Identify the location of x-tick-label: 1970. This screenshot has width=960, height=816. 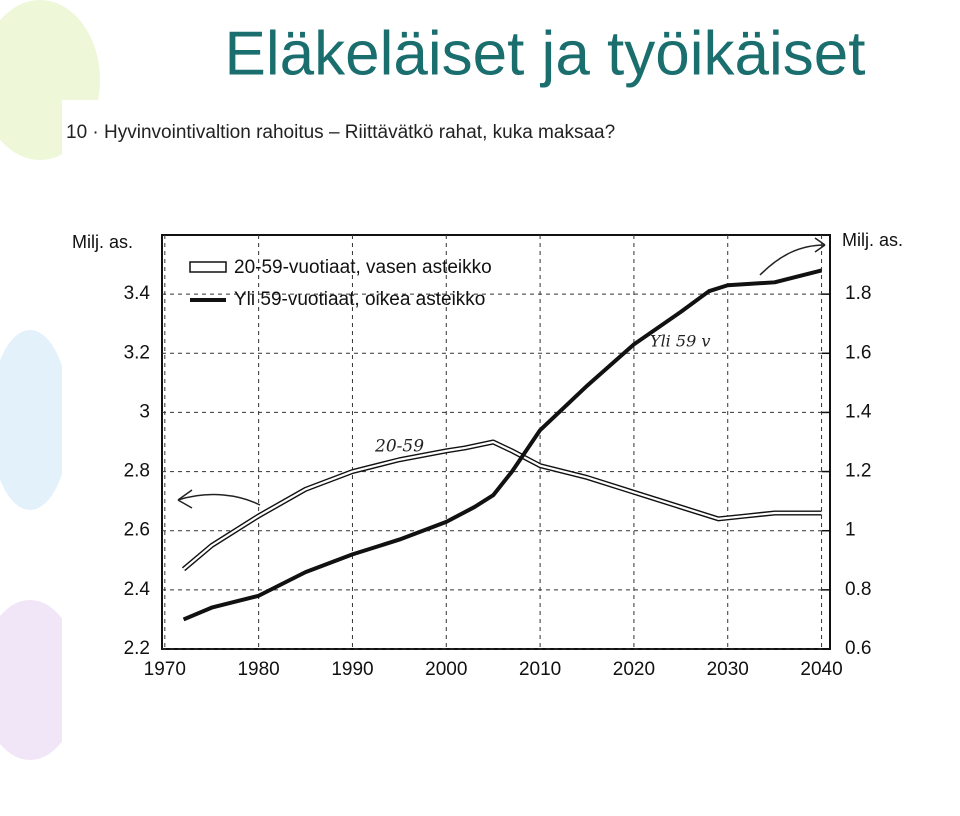
(165, 669).